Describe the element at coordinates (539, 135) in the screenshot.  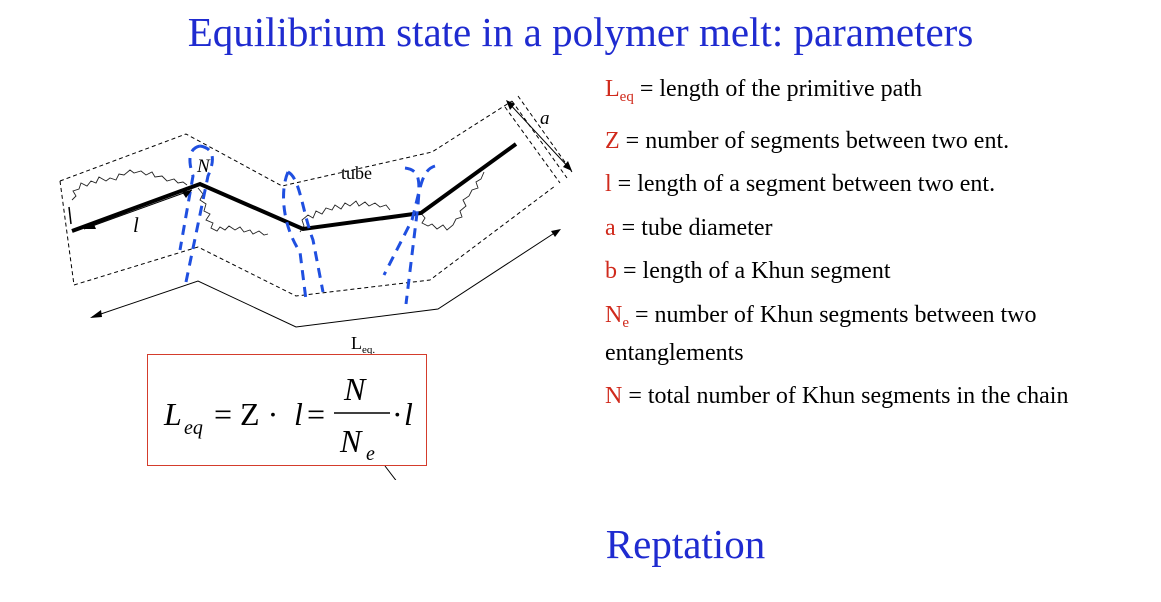
I see `tube-diameter-arrow` at that location.